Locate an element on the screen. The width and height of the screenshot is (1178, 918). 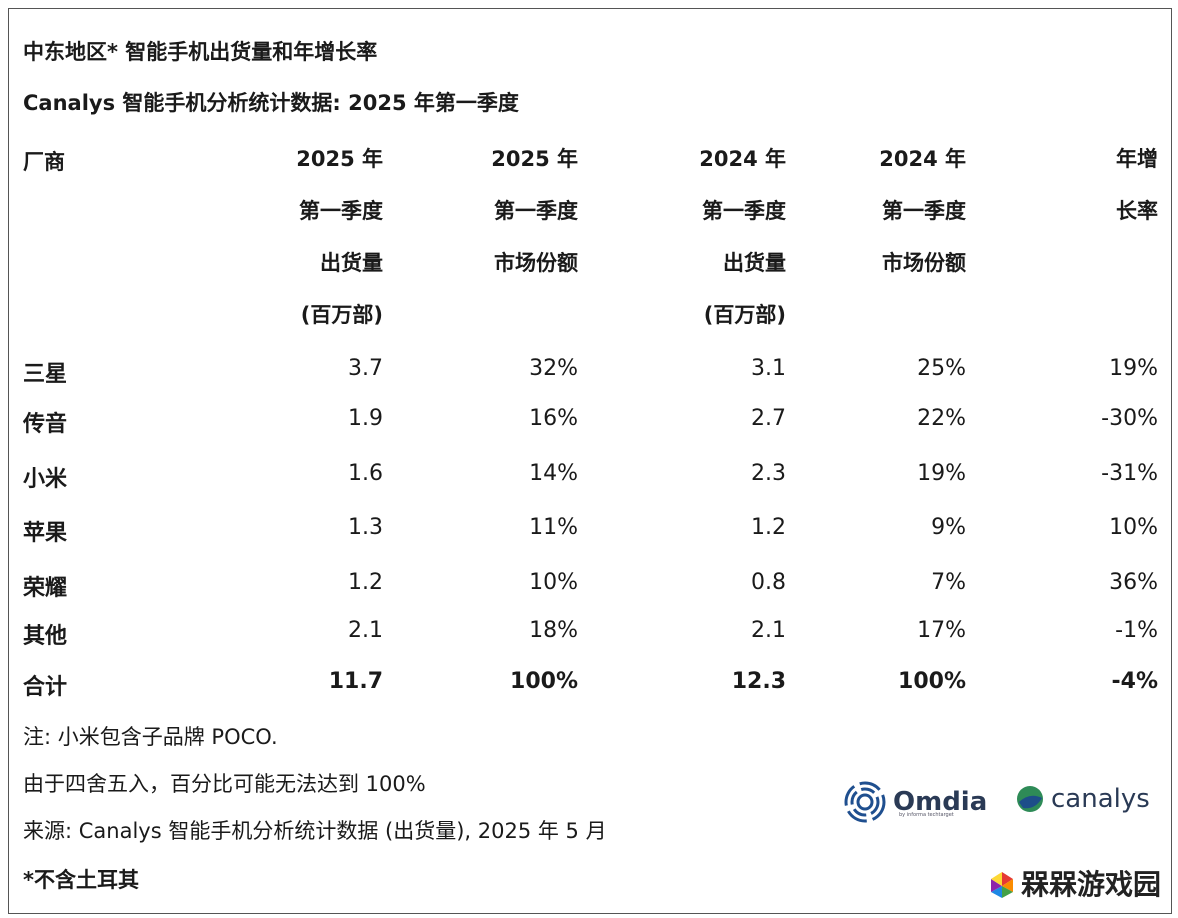
vendor-name: 苹果 is located at coordinates (45, 533).